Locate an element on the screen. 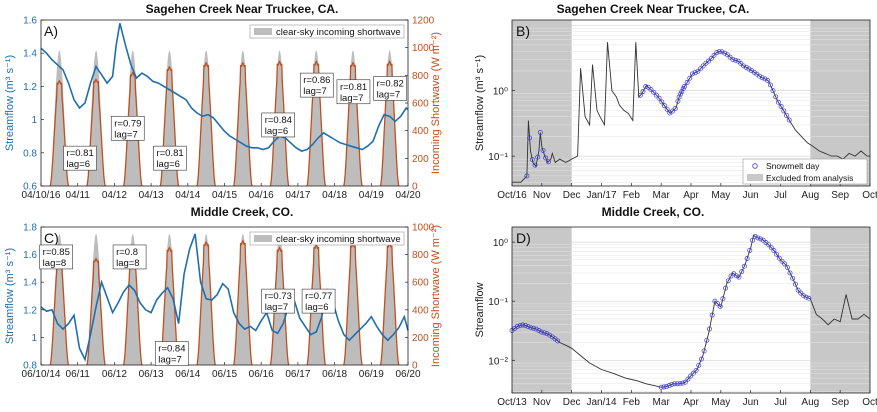 The width and height of the screenshot is (877, 412). xtick-label: 04/13 is located at coordinates (151, 195).